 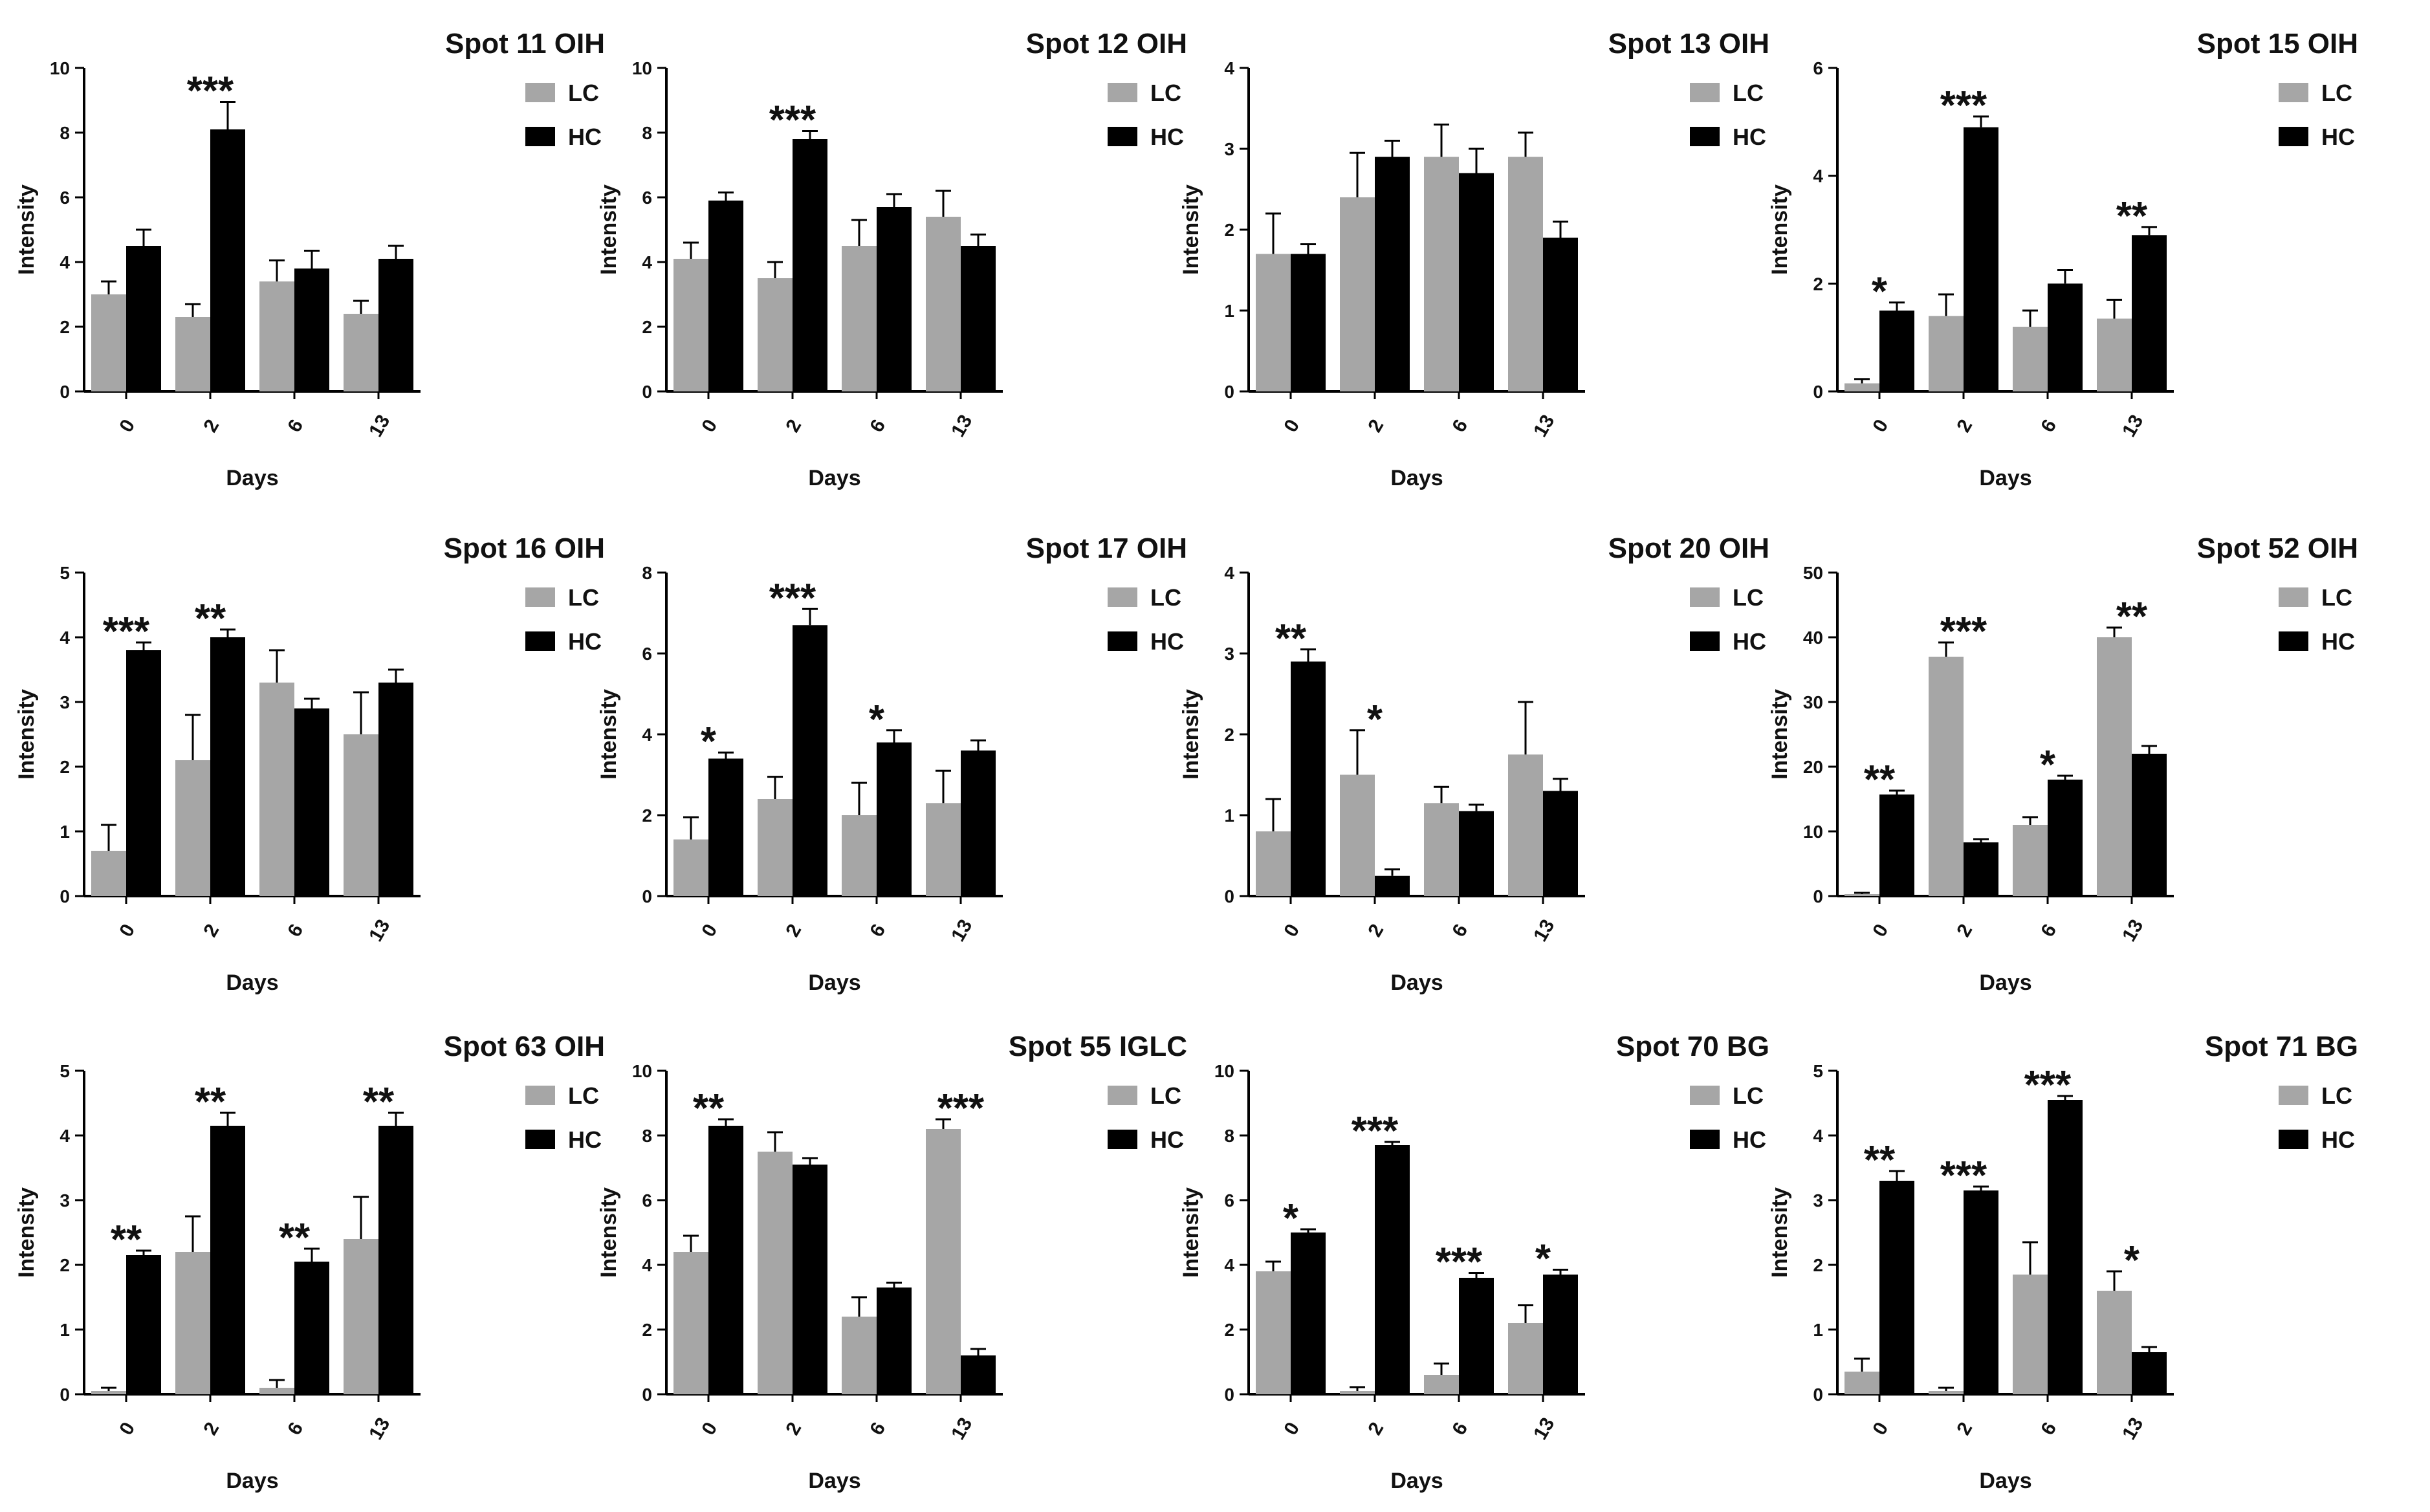 I want to click on y-tick-label: 3, so click(x=1818, y=1201).